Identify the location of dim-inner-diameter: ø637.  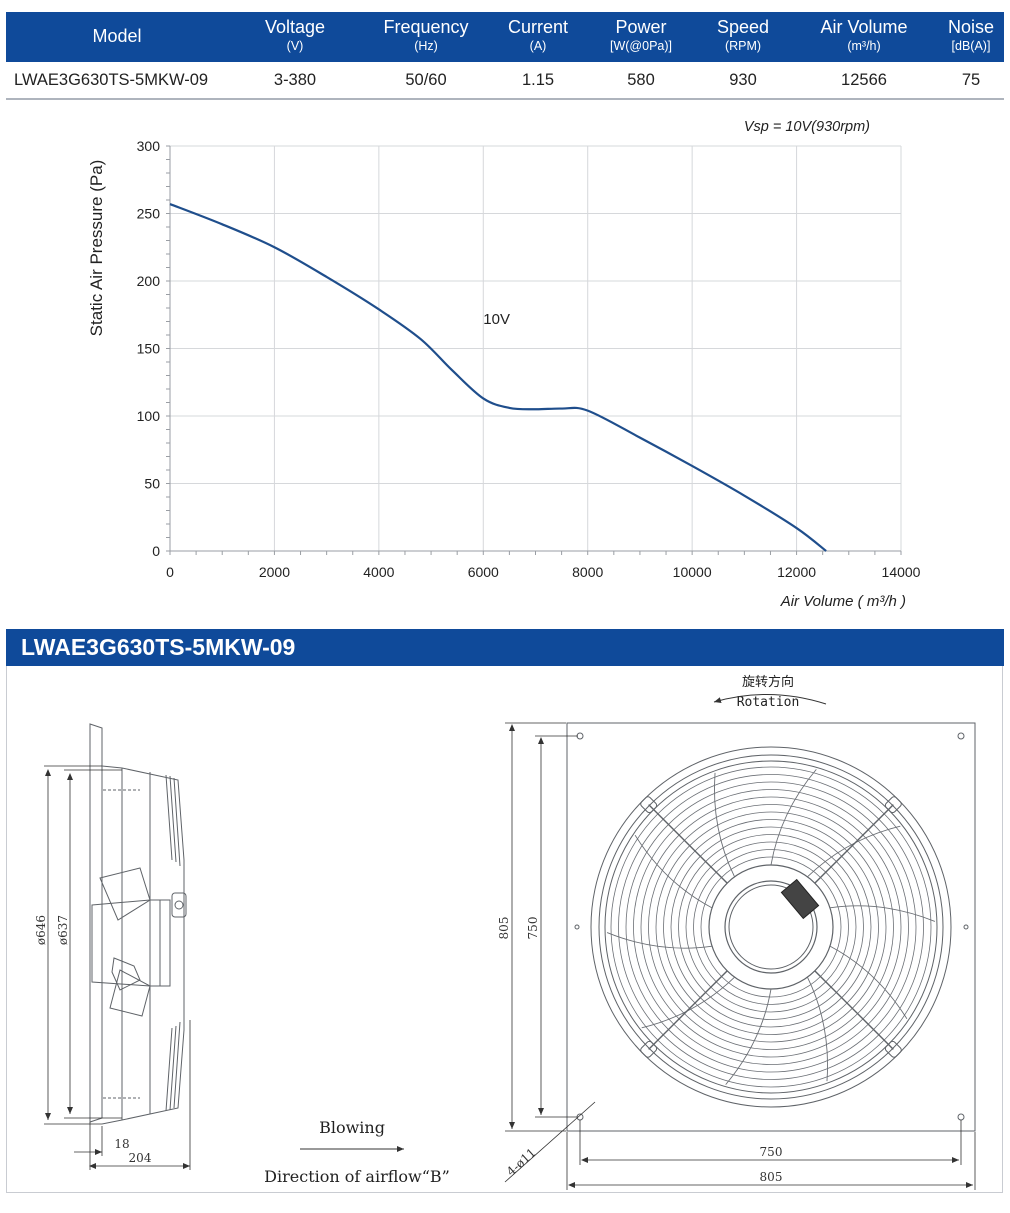
(63, 930).